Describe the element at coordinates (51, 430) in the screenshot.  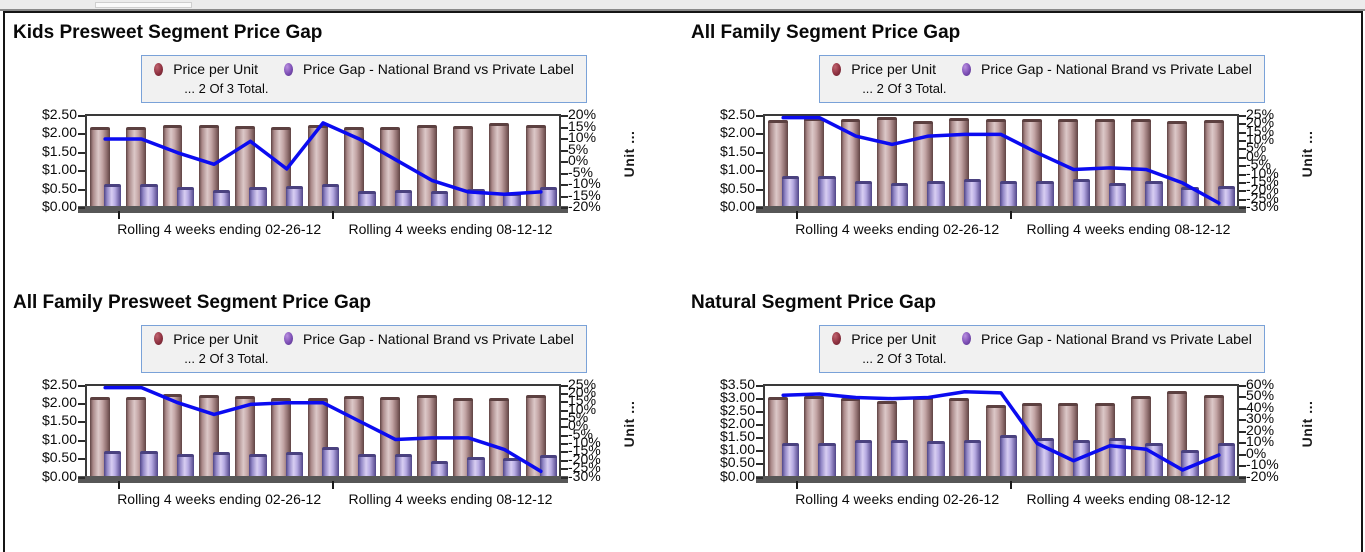
I see `left-axis: $2.50 $2.00 $1.50 $1.00 $0.50 $0.00` at that location.